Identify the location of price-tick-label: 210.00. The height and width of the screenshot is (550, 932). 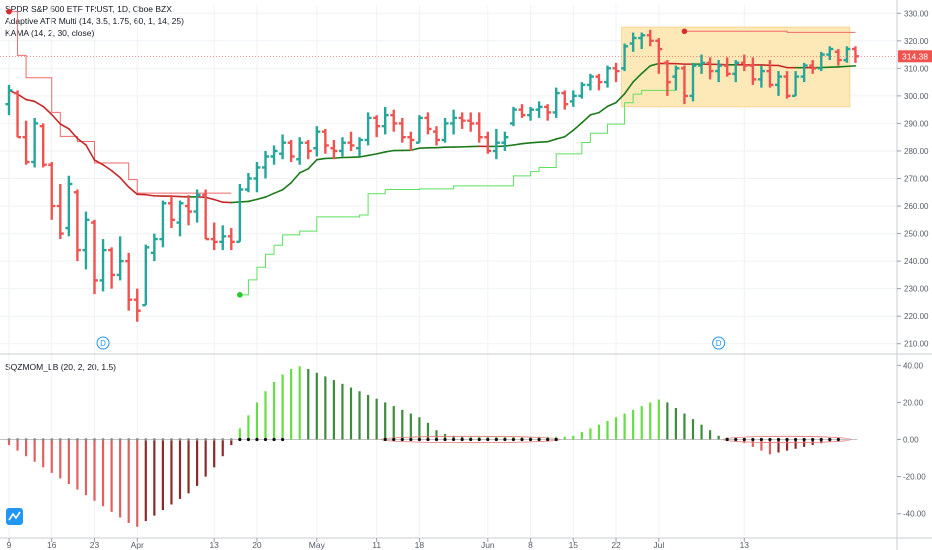
(916, 344).